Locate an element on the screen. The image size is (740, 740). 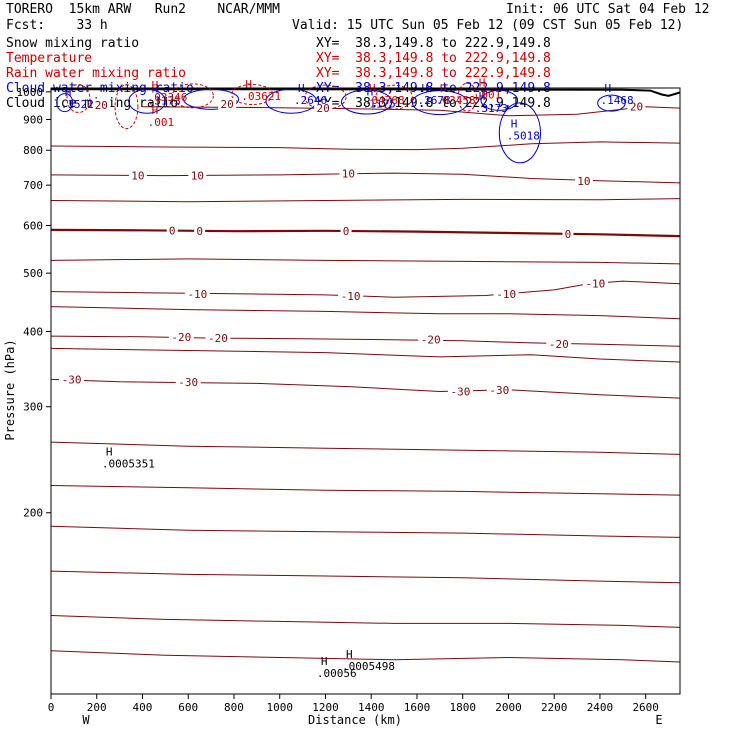
legend-label-snow: Snow mixing ratio is located at coordinates (73, 43).